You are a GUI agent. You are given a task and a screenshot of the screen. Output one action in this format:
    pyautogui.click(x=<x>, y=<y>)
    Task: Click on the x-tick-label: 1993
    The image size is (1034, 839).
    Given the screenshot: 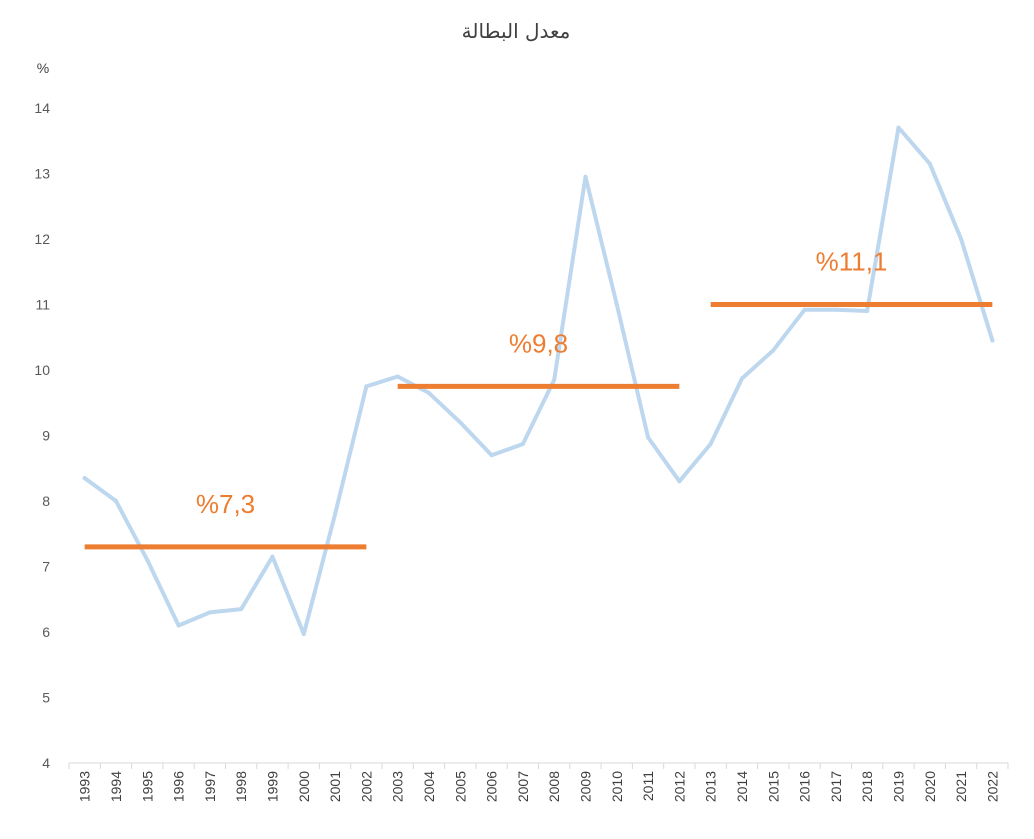 What is the action you would take?
    pyautogui.click(x=85, y=786)
    